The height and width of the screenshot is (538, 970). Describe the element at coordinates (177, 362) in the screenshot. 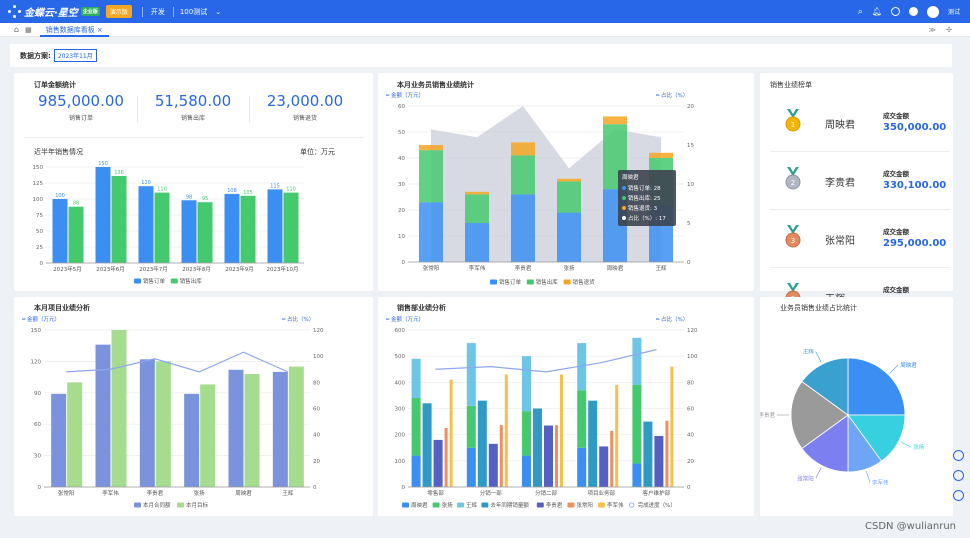

I see `ratio-line` at that location.